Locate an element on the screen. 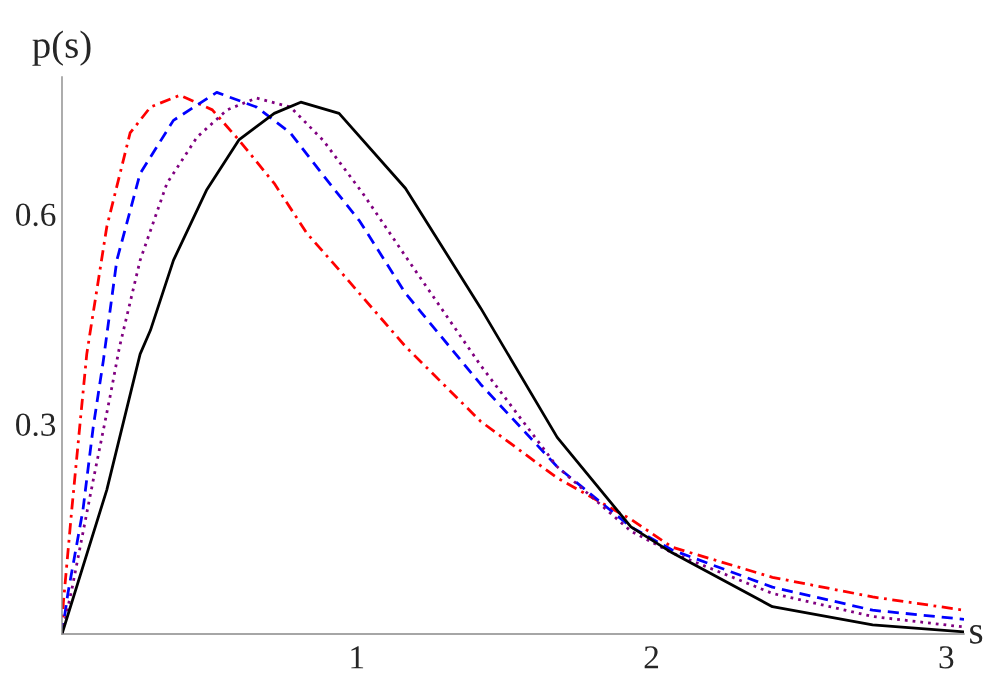  y-axis-title: p(s) is located at coordinates (61, 48).